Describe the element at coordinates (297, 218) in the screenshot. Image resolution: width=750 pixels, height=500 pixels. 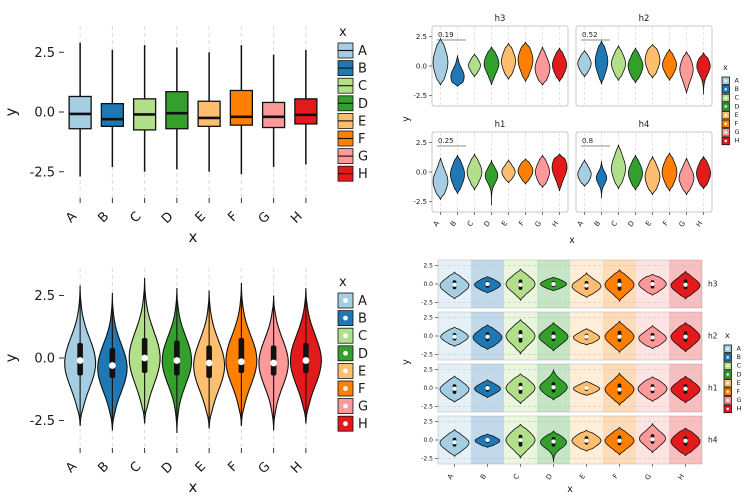
I see `x-tick-label: H` at that location.